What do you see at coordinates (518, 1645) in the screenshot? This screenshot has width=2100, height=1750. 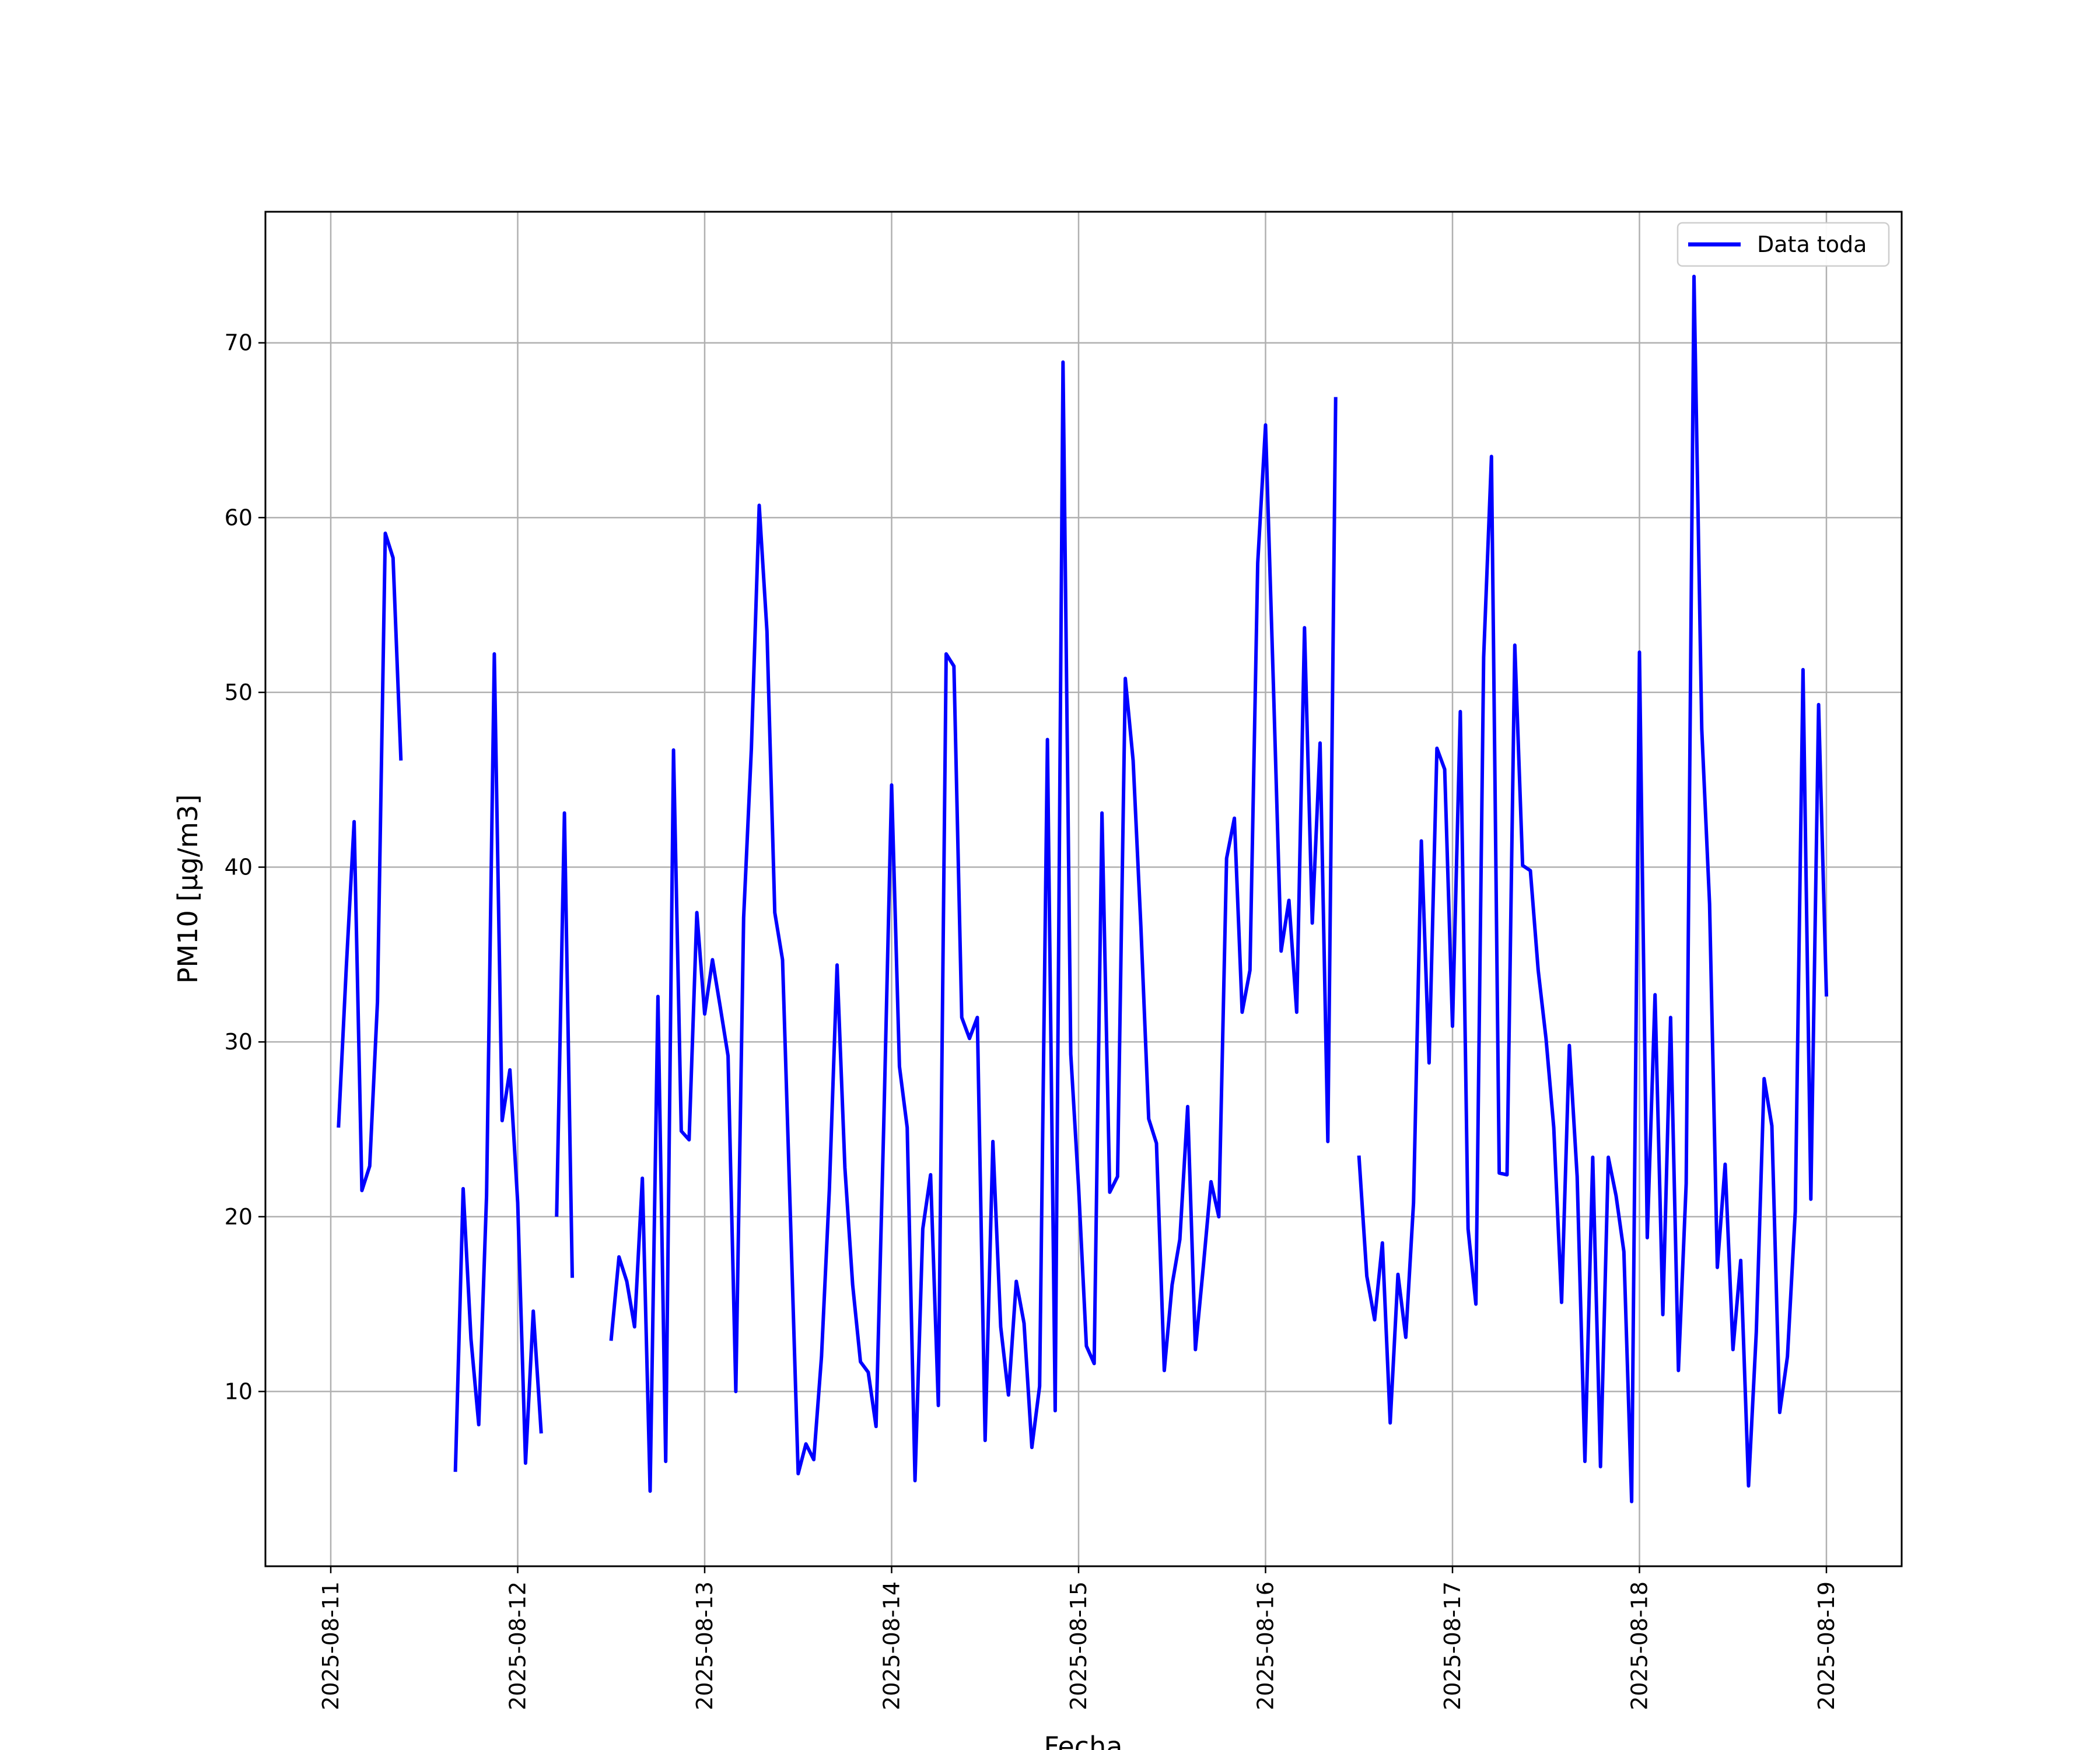 I see `x-tick-label: 2025-08-12` at bounding box center [518, 1645].